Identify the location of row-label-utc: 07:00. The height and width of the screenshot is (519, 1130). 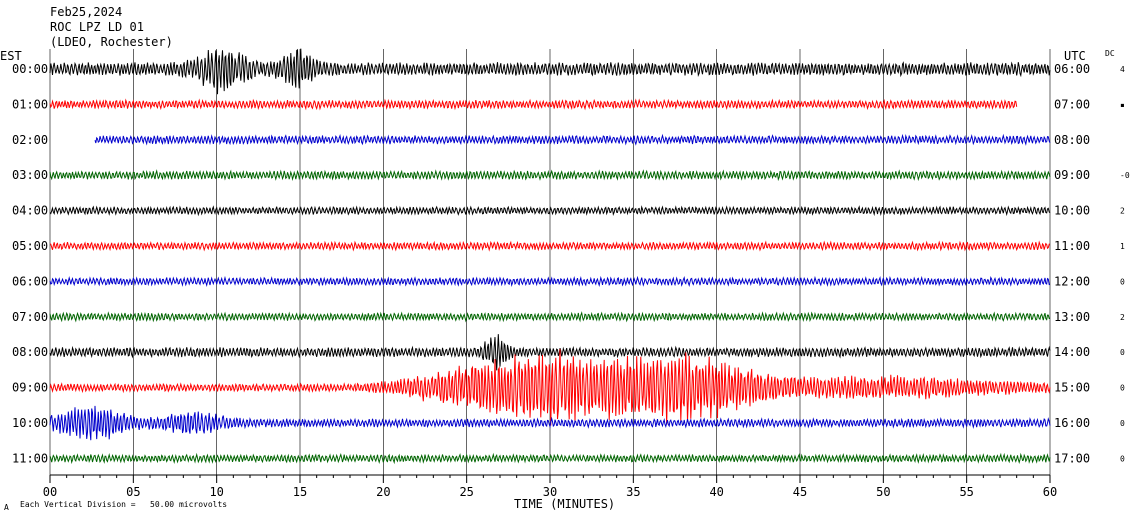
(1072, 104).